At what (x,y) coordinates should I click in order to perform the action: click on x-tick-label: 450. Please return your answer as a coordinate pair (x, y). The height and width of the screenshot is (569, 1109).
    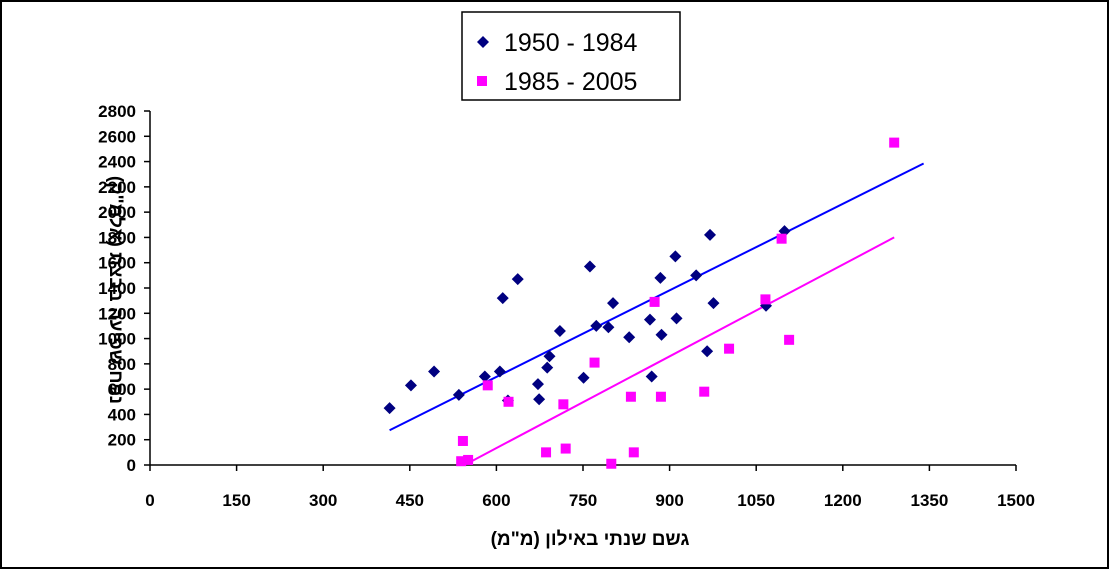
    Looking at the image, I should click on (410, 500).